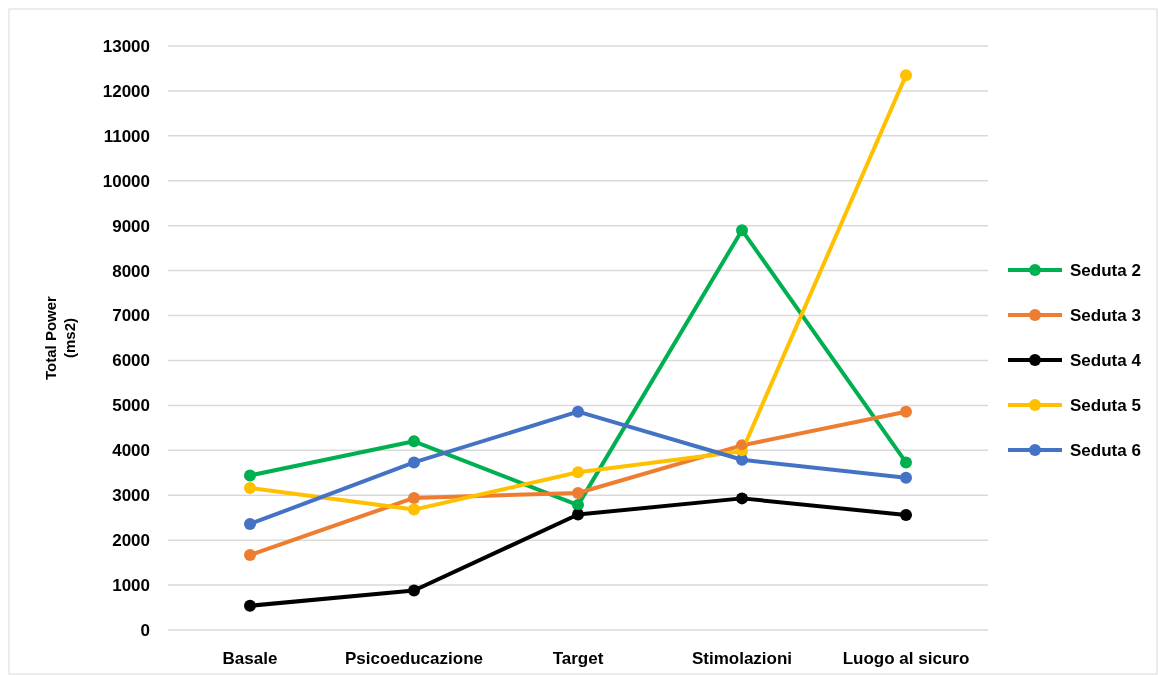 The image size is (1158, 675). What do you see at coordinates (126, 136) in the screenshot?
I see `y-tick-label: 11000` at bounding box center [126, 136].